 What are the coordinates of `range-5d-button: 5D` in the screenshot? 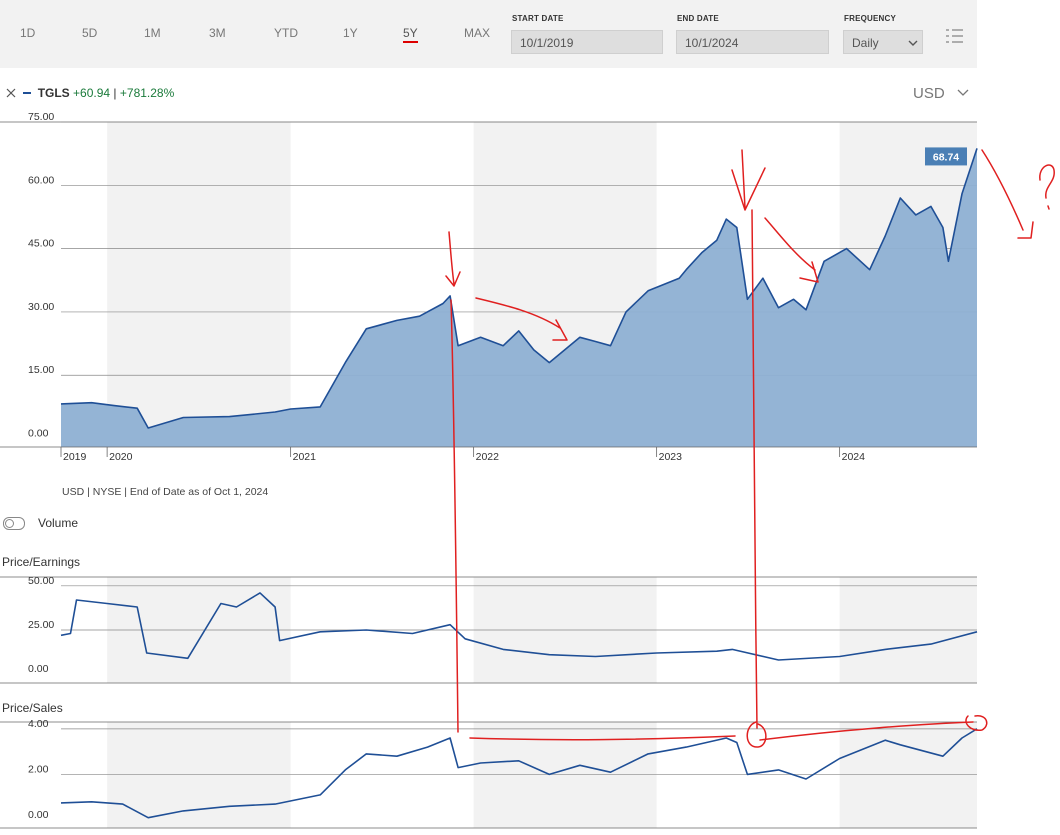 It's located at (90, 33).